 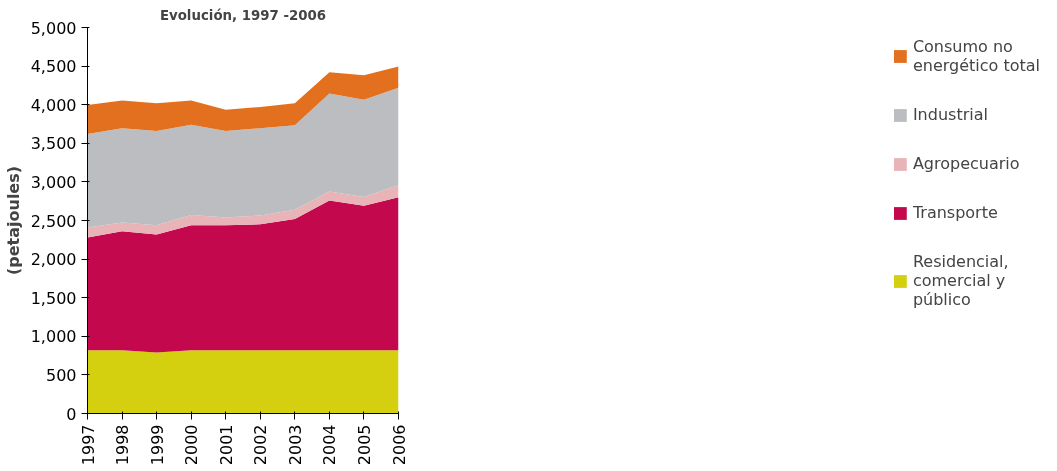 I want to click on y-tick-label: 1,500, so click(x=53, y=298).